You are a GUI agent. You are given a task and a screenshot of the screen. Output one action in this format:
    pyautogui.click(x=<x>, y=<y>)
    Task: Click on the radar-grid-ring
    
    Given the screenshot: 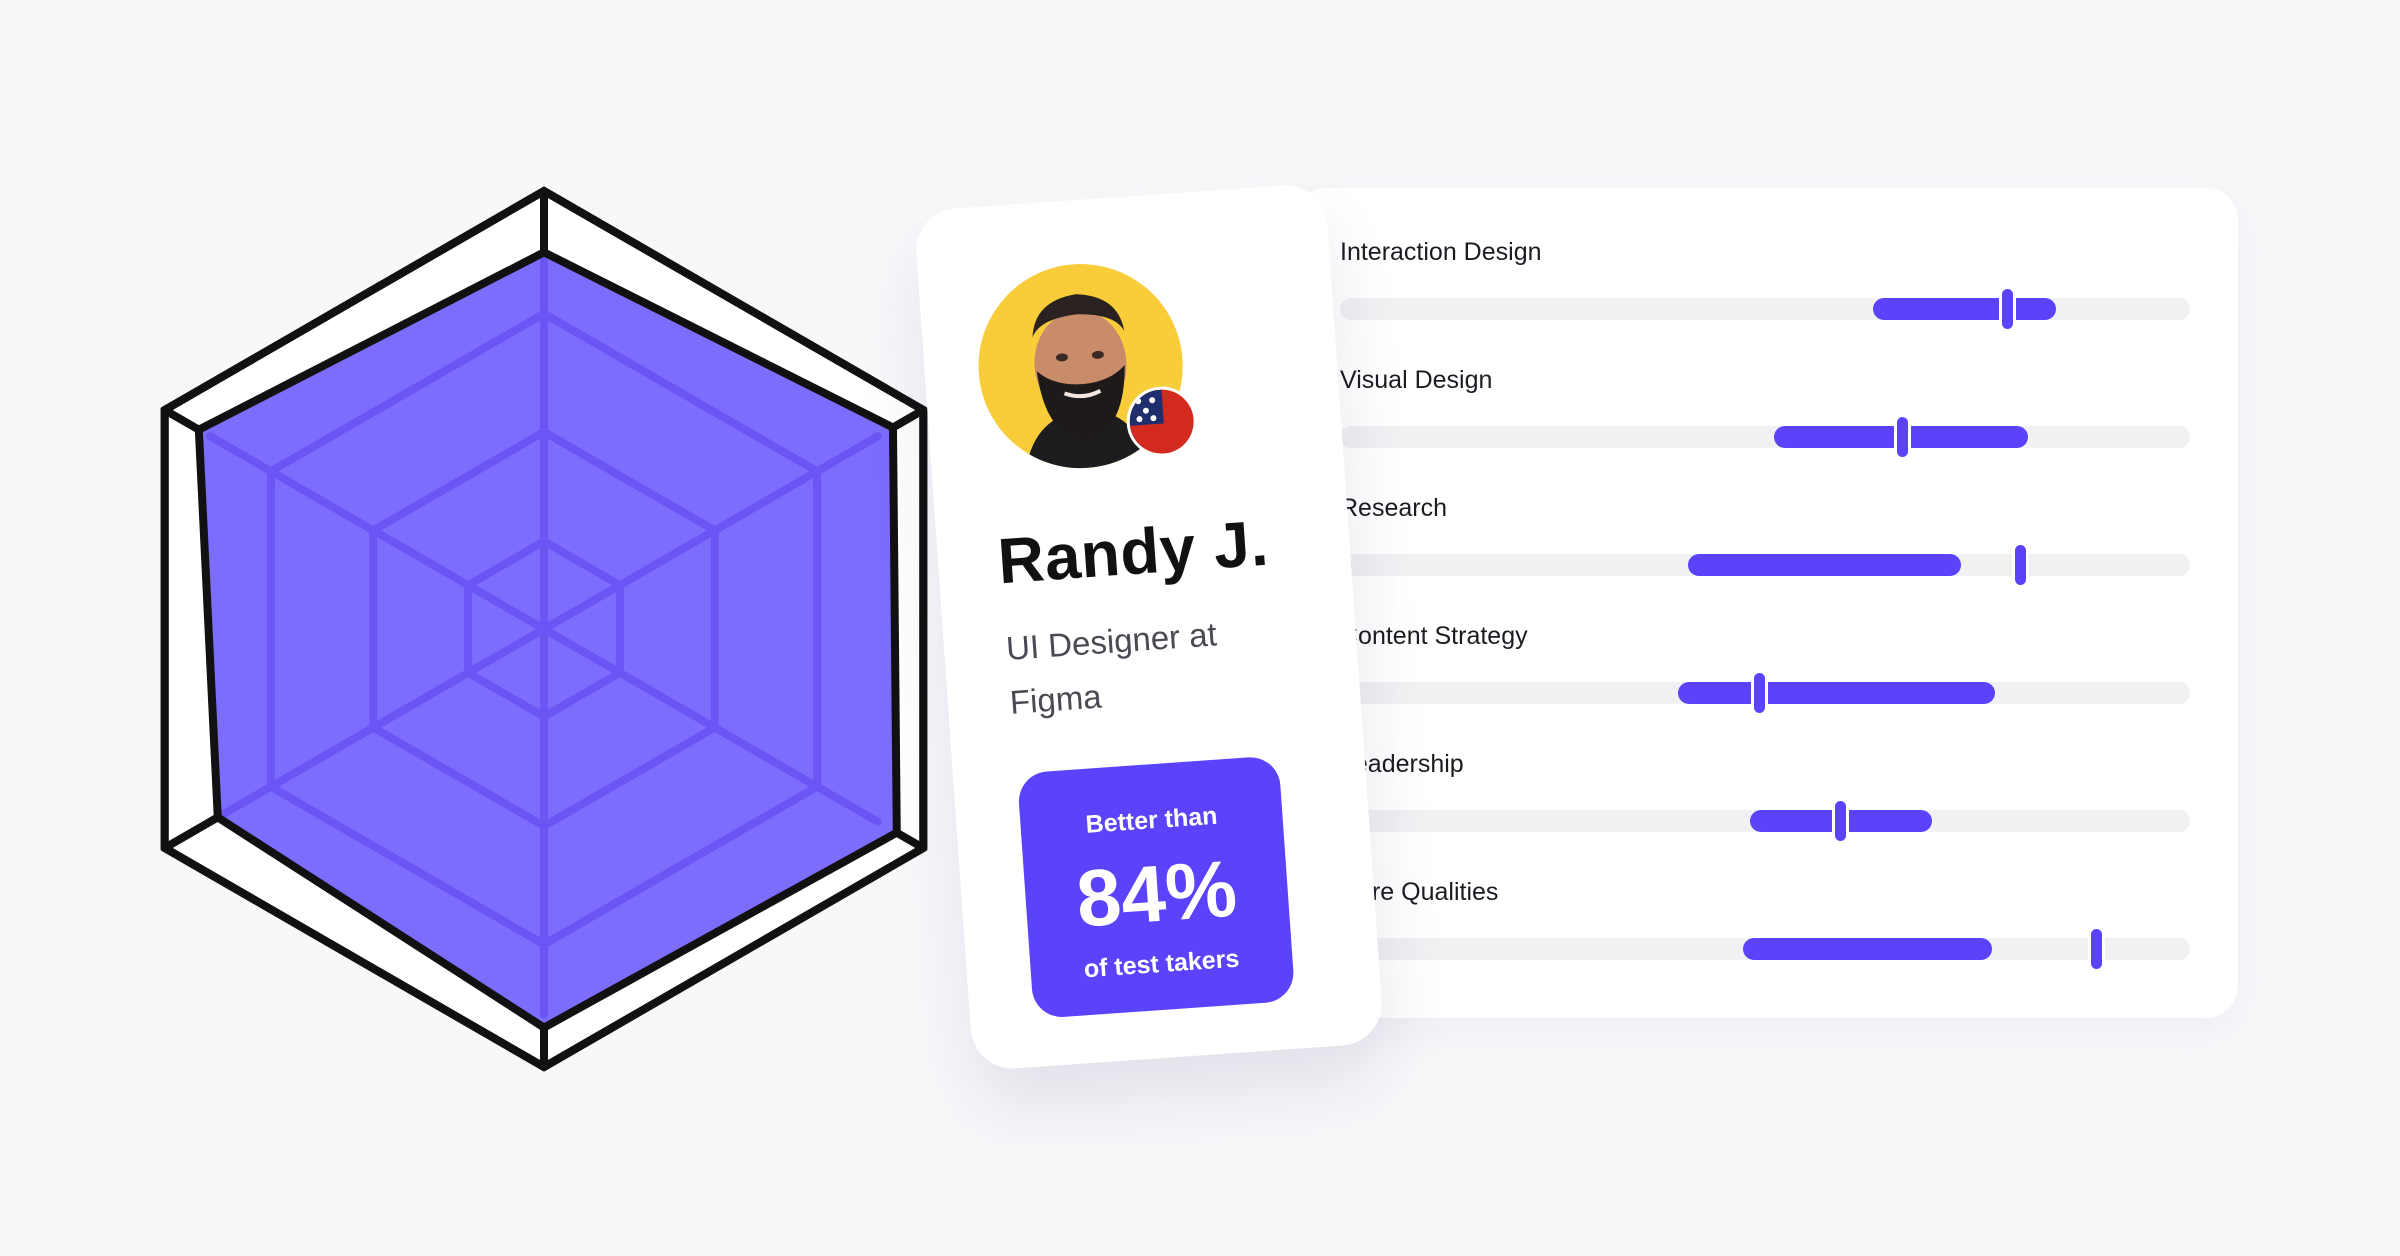 What is the action you would take?
    pyautogui.click(x=544, y=629)
    